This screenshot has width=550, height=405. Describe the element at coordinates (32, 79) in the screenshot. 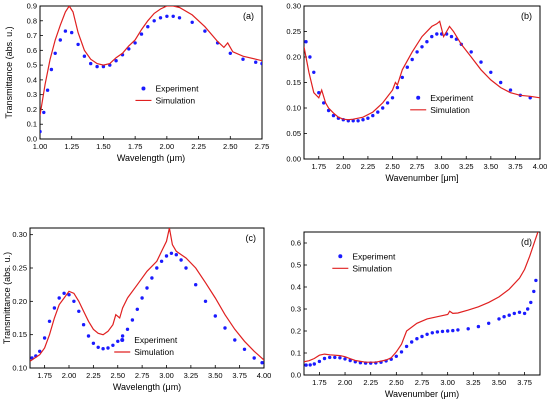

I see `y-tick-label: 0.4` at that location.